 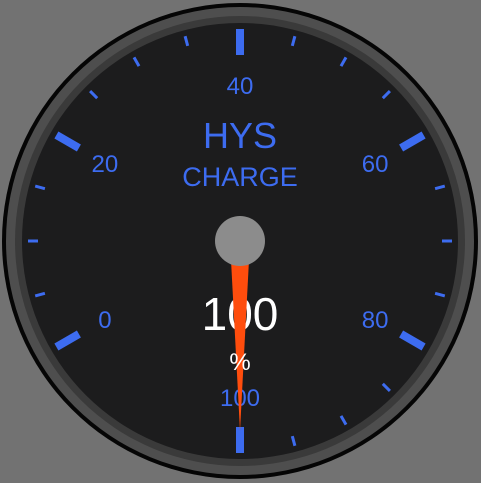 I want to click on gauge-subtitle: CHARGE, so click(x=240, y=177).